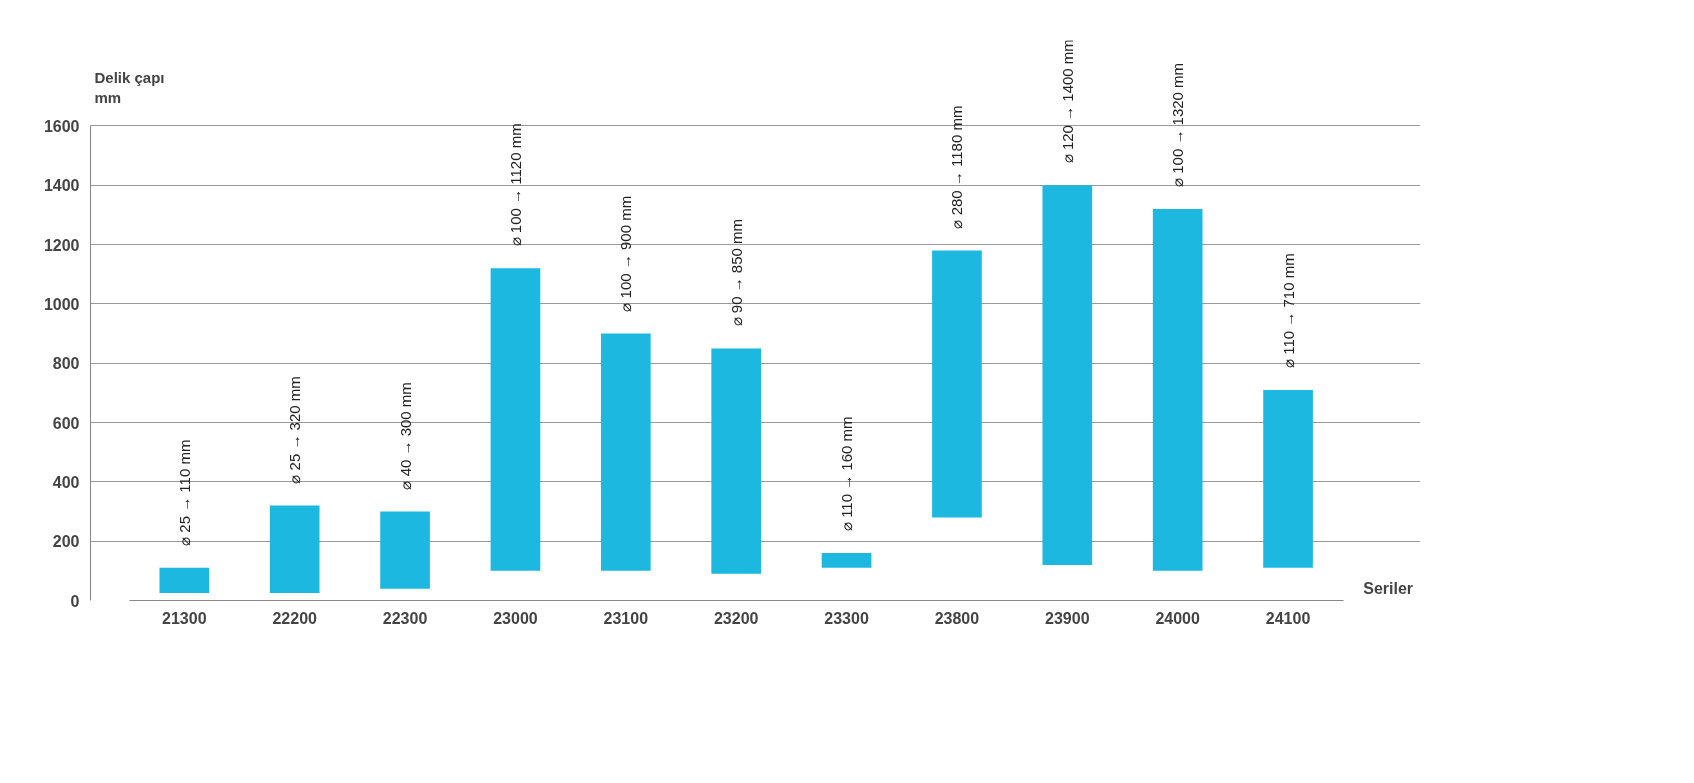  What do you see at coordinates (61, 126) in the screenshot?
I see `y-tick-label: 1600` at bounding box center [61, 126].